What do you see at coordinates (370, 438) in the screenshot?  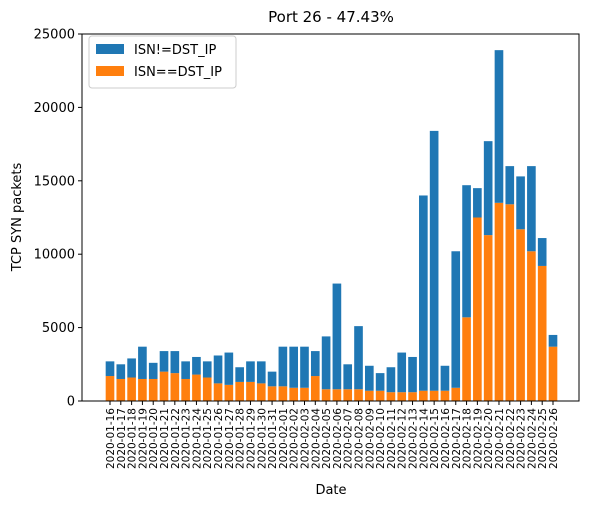 I see `x-tick-label: 2020-02-09` at bounding box center [370, 438].